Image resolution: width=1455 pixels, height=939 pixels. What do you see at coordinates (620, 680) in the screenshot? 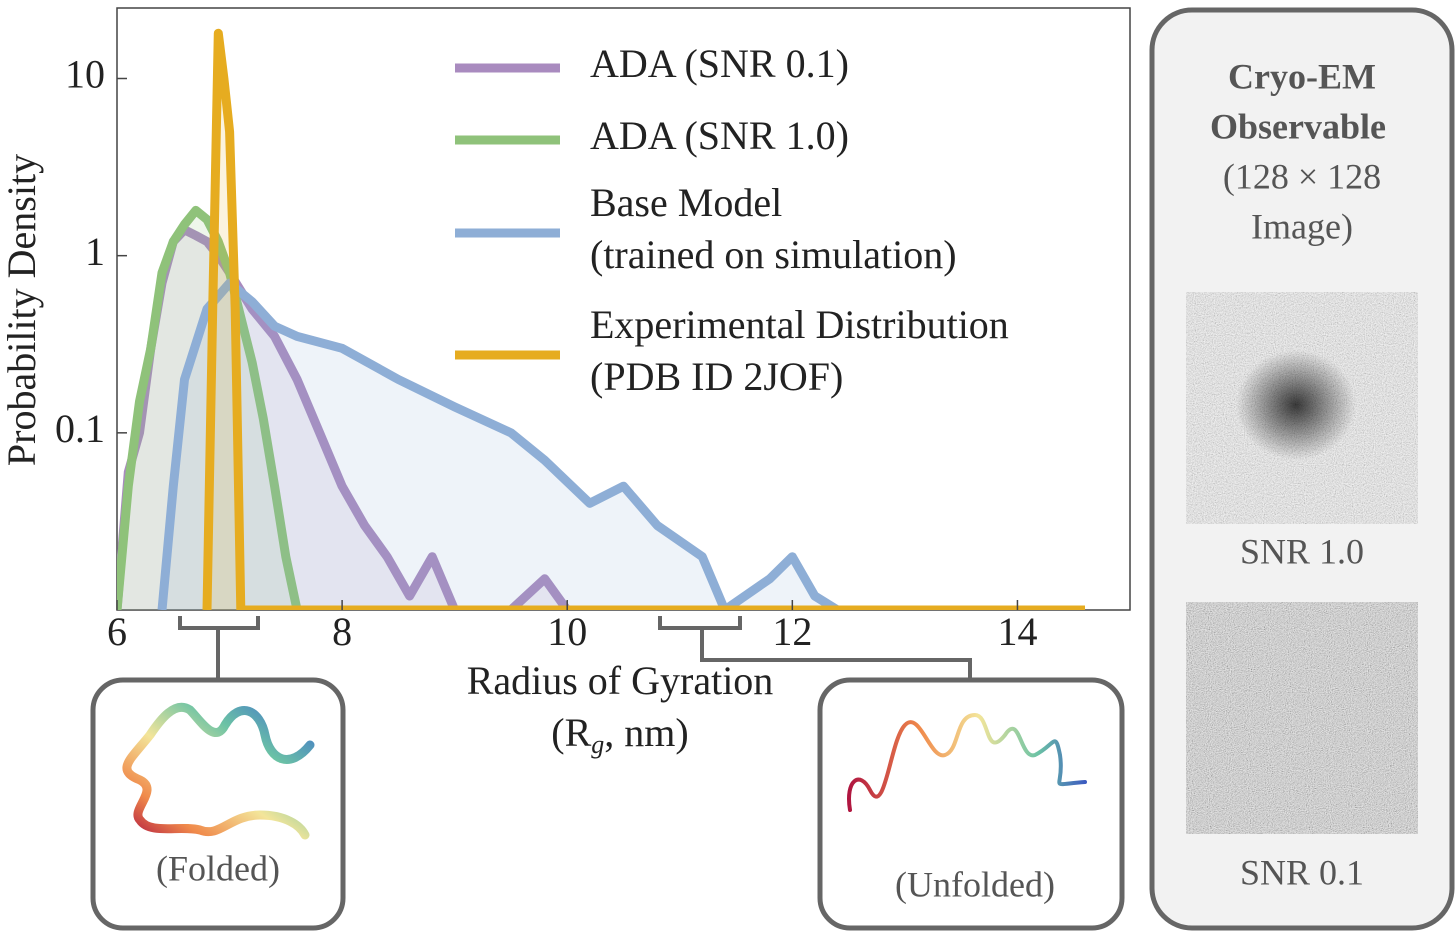
I see `x-axis-label: Radius of Gyration` at bounding box center [620, 680].